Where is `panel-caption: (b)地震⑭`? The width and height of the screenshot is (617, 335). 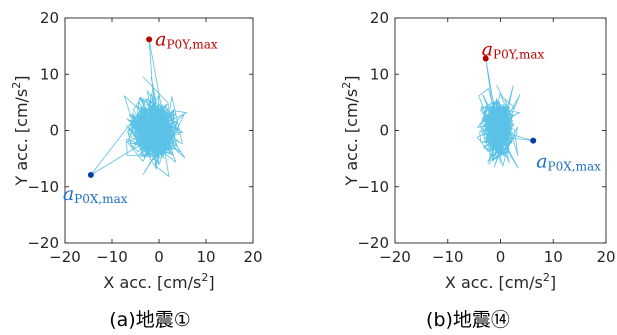
panel-caption: (b)地震⑭ is located at coordinates (468, 320).